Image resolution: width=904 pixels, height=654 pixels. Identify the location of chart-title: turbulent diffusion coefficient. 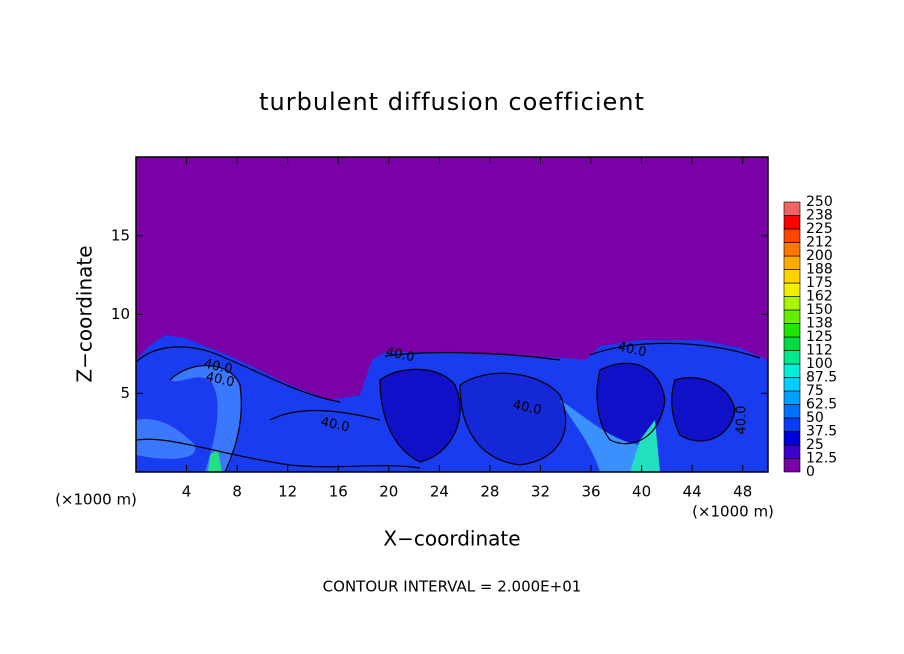
(452, 102).